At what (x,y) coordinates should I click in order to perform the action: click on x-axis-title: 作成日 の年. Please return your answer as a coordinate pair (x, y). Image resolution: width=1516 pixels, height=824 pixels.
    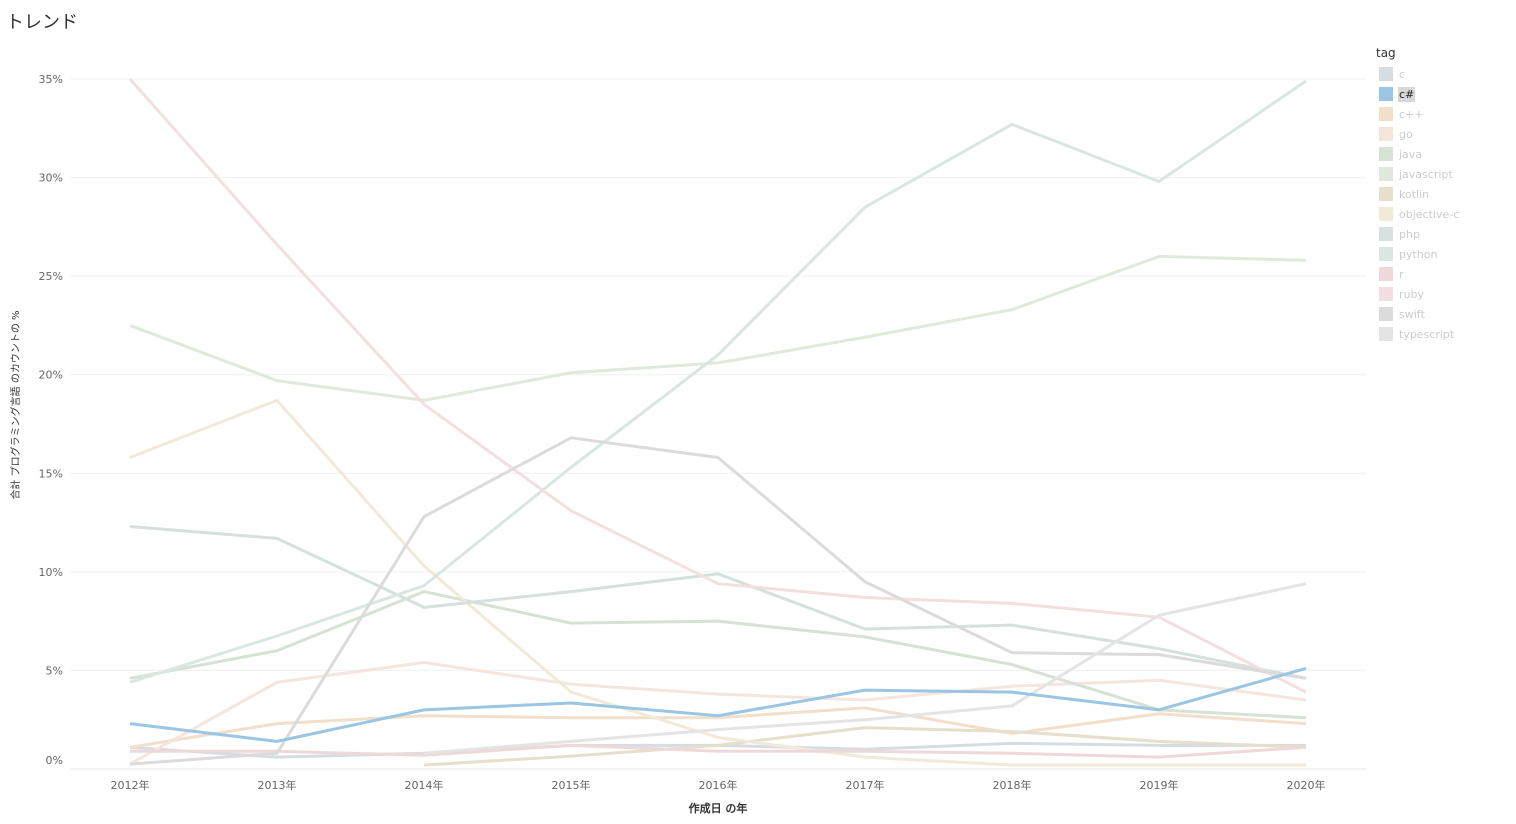
    Looking at the image, I should click on (718, 808).